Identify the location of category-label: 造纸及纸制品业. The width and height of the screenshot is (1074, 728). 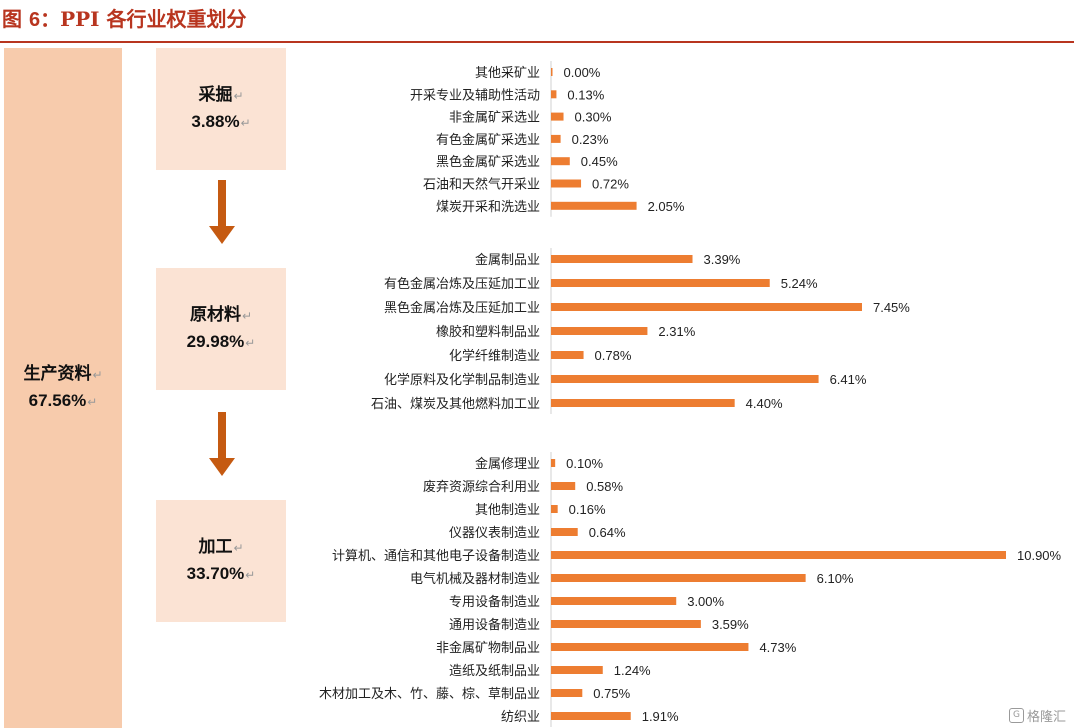
(494, 671).